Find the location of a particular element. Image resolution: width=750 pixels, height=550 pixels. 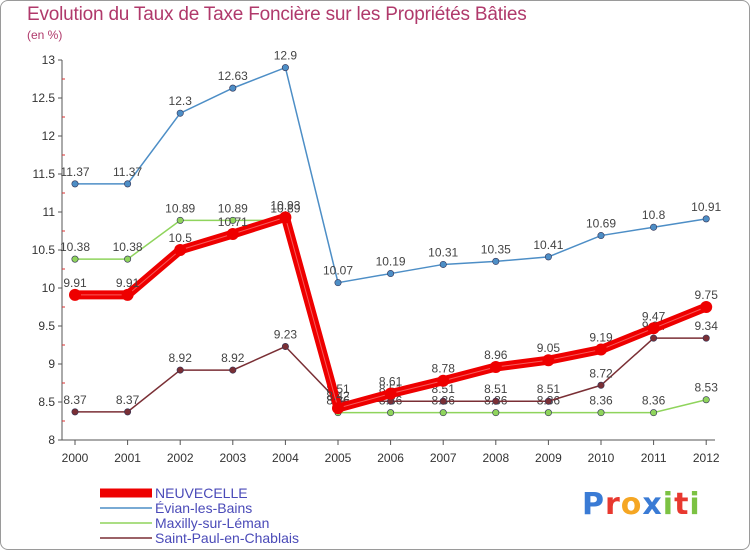

y-tick-label: 8.5 is located at coordinates (46, 402).